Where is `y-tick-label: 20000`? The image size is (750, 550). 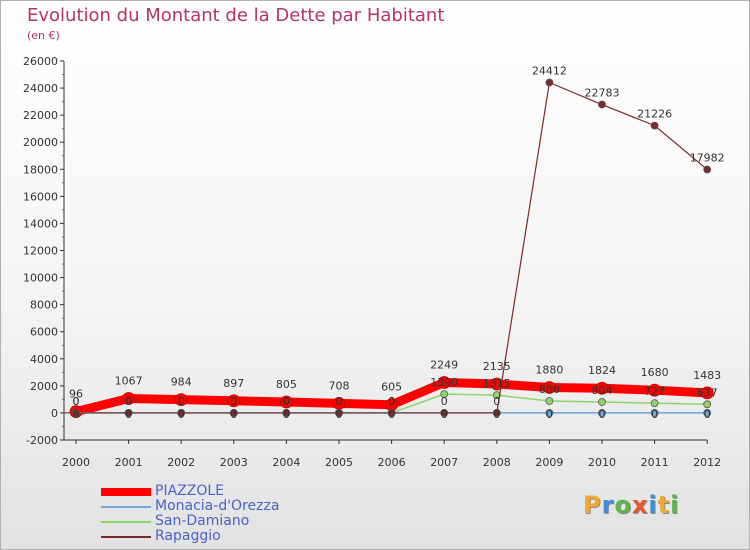
y-tick-label: 20000 is located at coordinates (40, 142).